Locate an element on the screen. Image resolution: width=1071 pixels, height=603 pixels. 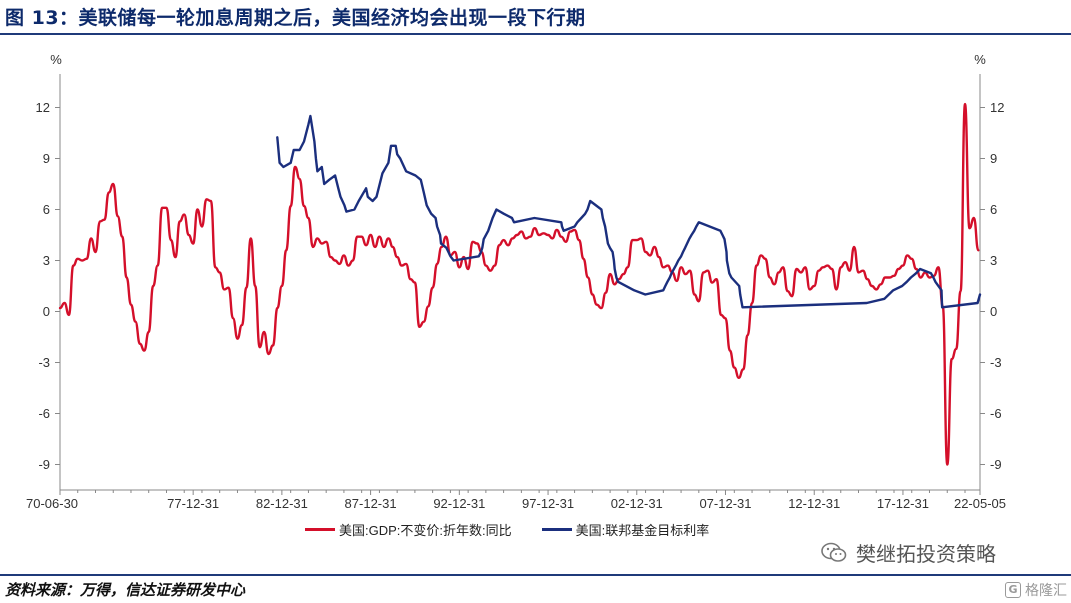
legend-label-gdp: 美国:GDP:不变价:折年数:同比 is located at coordinates (425, 530).